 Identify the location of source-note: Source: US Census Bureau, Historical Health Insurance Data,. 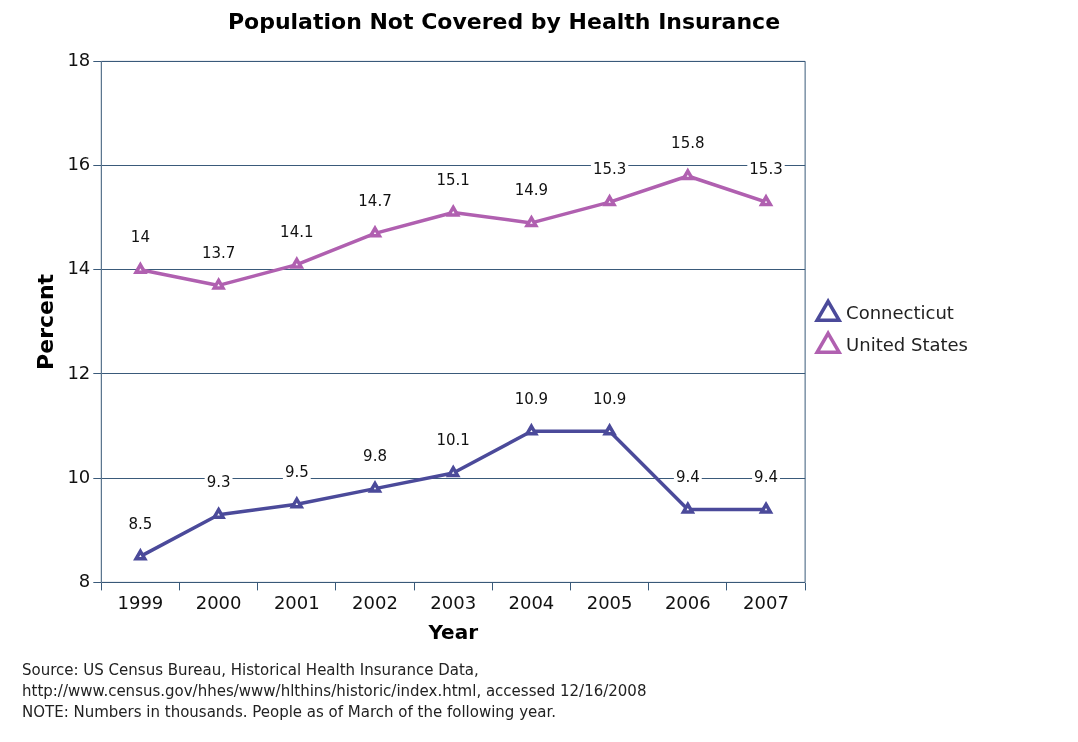
(251, 670).